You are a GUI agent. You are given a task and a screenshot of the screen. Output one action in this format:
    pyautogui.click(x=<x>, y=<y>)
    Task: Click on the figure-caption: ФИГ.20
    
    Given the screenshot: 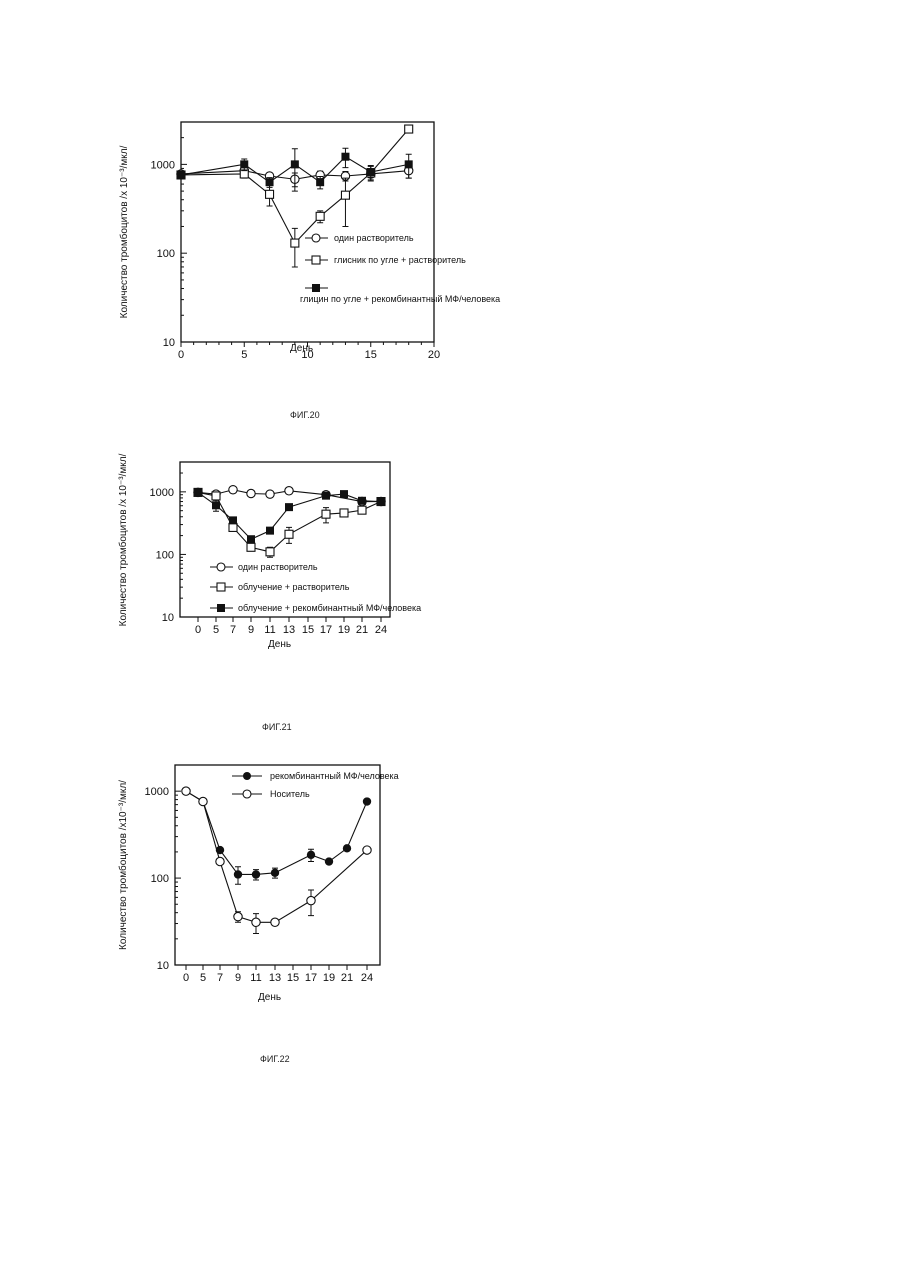 What is the action you would take?
    pyautogui.click(x=305, y=415)
    